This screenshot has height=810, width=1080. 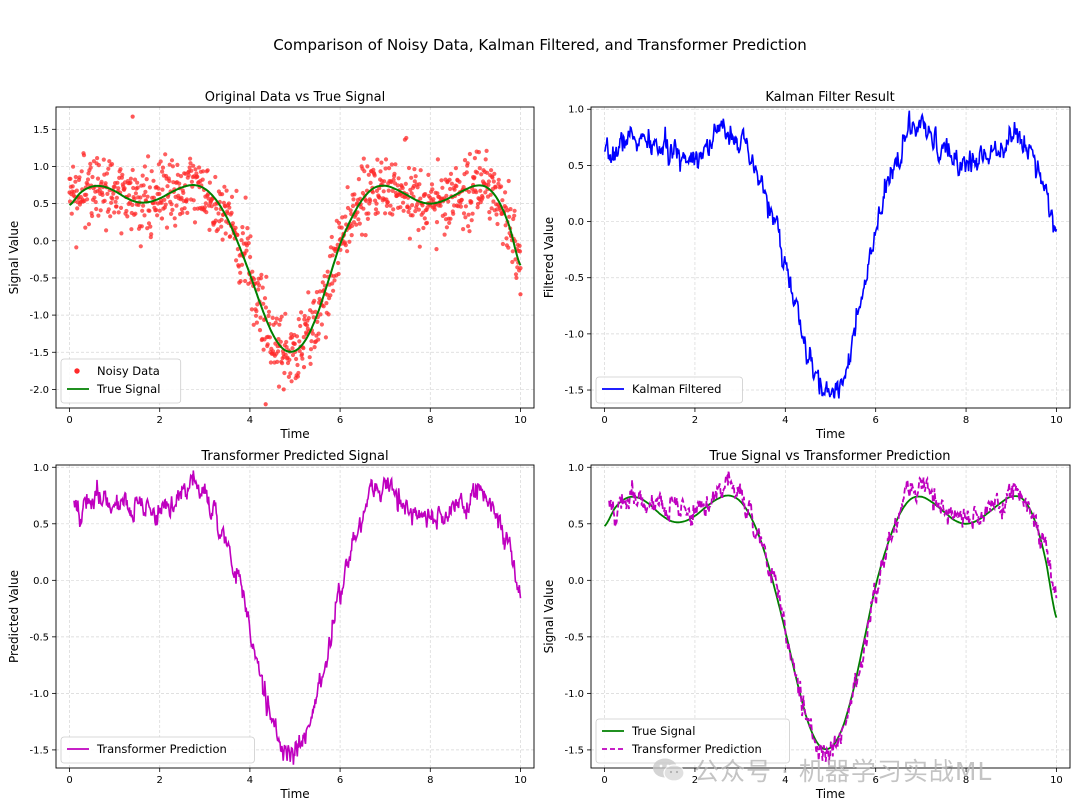 I want to click on legend-label: Kalman Filtered, so click(x=676, y=389).